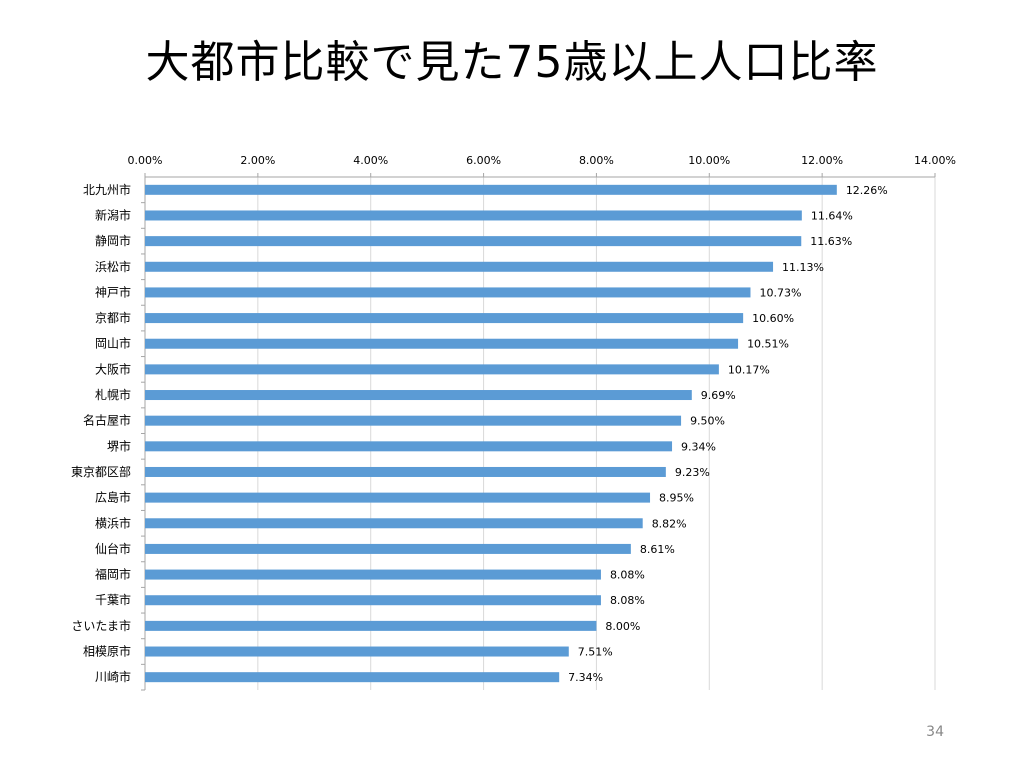 This screenshot has height=768, width=1024. What do you see at coordinates (113, 497) in the screenshot?
I see `category-label: 広島市` at bounding box center [113, 497].